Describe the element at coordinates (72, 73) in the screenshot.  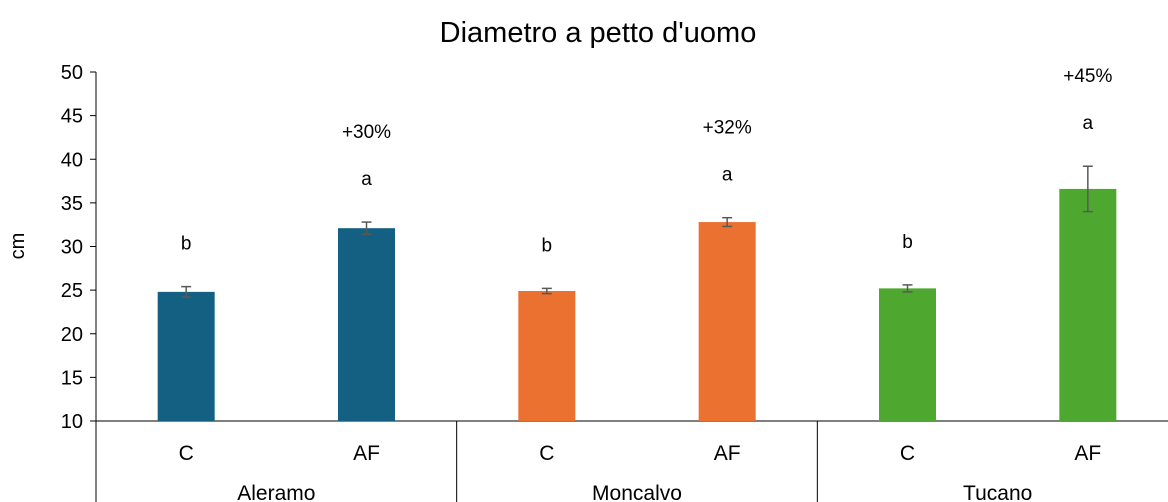
I see `y-tick-label: 50` at that location.